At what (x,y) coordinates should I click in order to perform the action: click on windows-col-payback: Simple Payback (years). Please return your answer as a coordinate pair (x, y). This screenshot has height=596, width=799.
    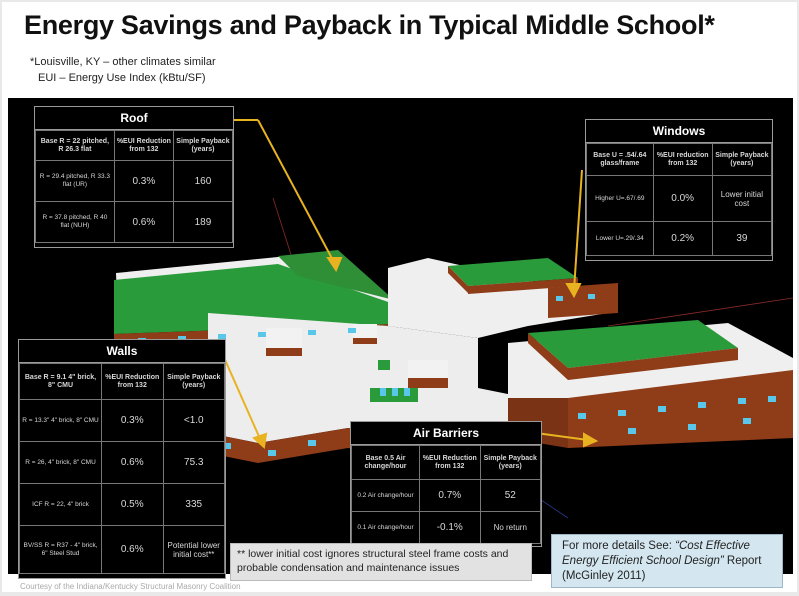
    Looking at the image, I should click on (742, 159).